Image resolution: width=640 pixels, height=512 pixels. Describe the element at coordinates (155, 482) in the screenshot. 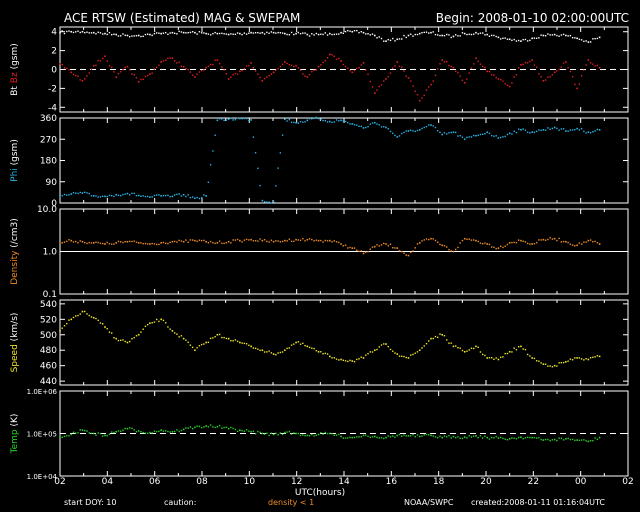

I see `x-tick-label: 06` at that location.